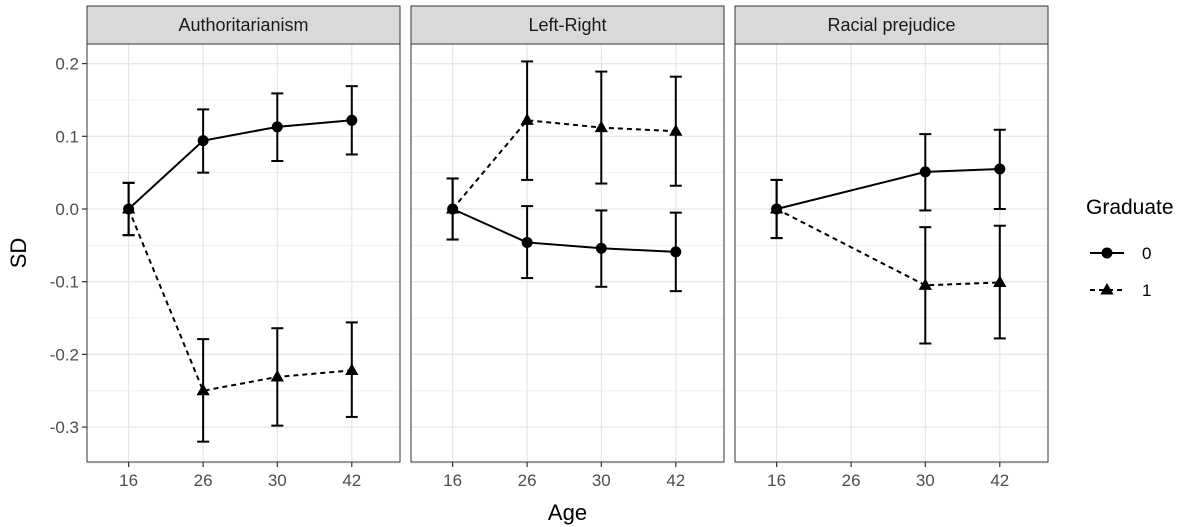 The width and height of the screenshot is (1200, 527). What do you see at coordinates (68, 246) in the screenshot?
I see `y-axis: 0.2 0.1 0.0 -0.1 -0.2 -0.3` at bounding box center [68, 246].